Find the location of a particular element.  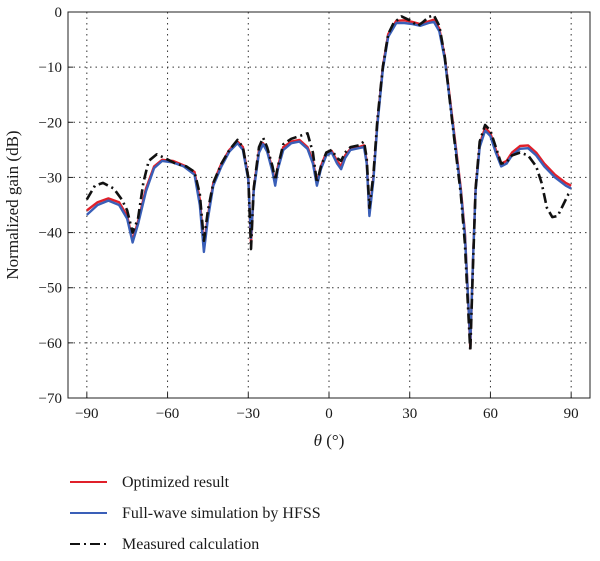

x-tick-label: 0 is located at coordinates (329, 414).